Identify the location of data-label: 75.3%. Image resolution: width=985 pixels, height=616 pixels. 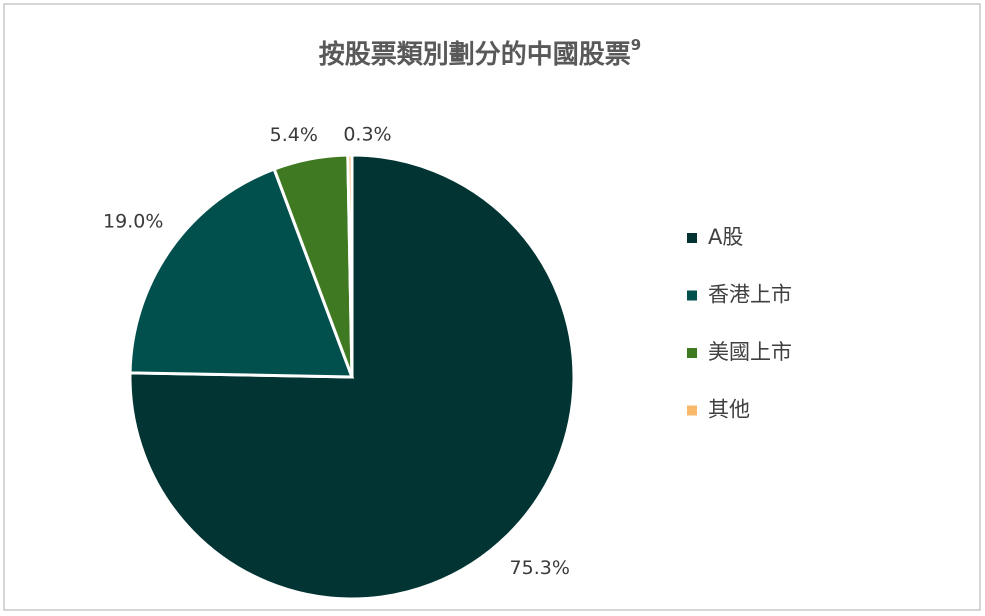
(540, 568).